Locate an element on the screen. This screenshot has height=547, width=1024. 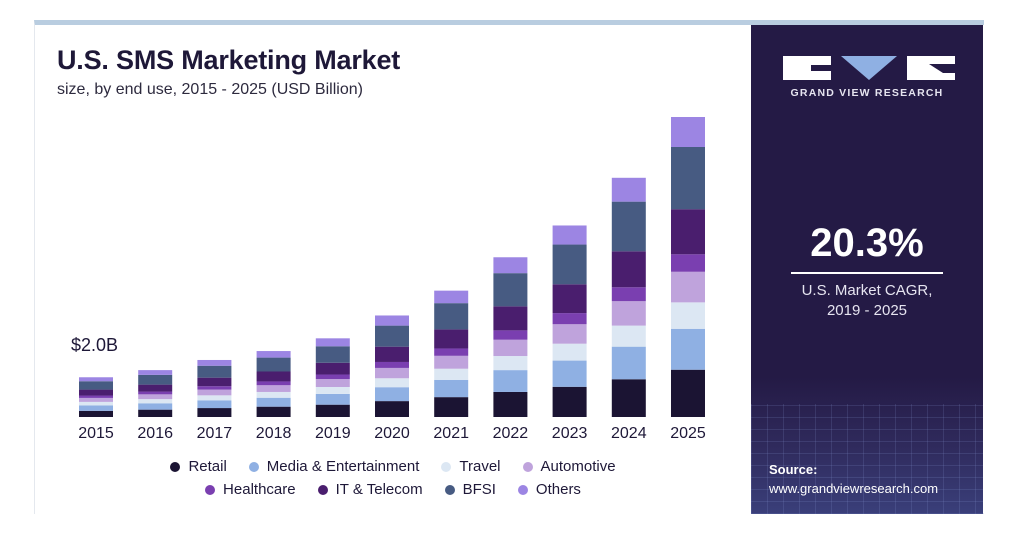
bar-2021-others is located at coordinates (451, 297).